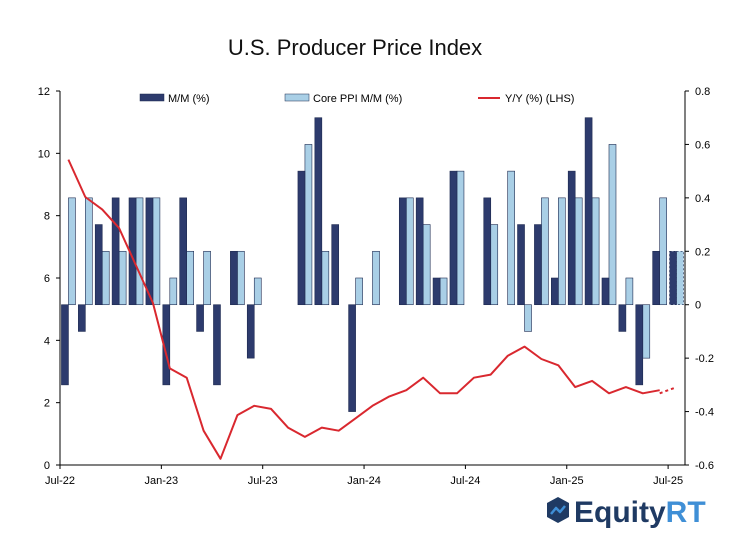  I want to click on x-tick-label: Jul-24, so click(465, 481).